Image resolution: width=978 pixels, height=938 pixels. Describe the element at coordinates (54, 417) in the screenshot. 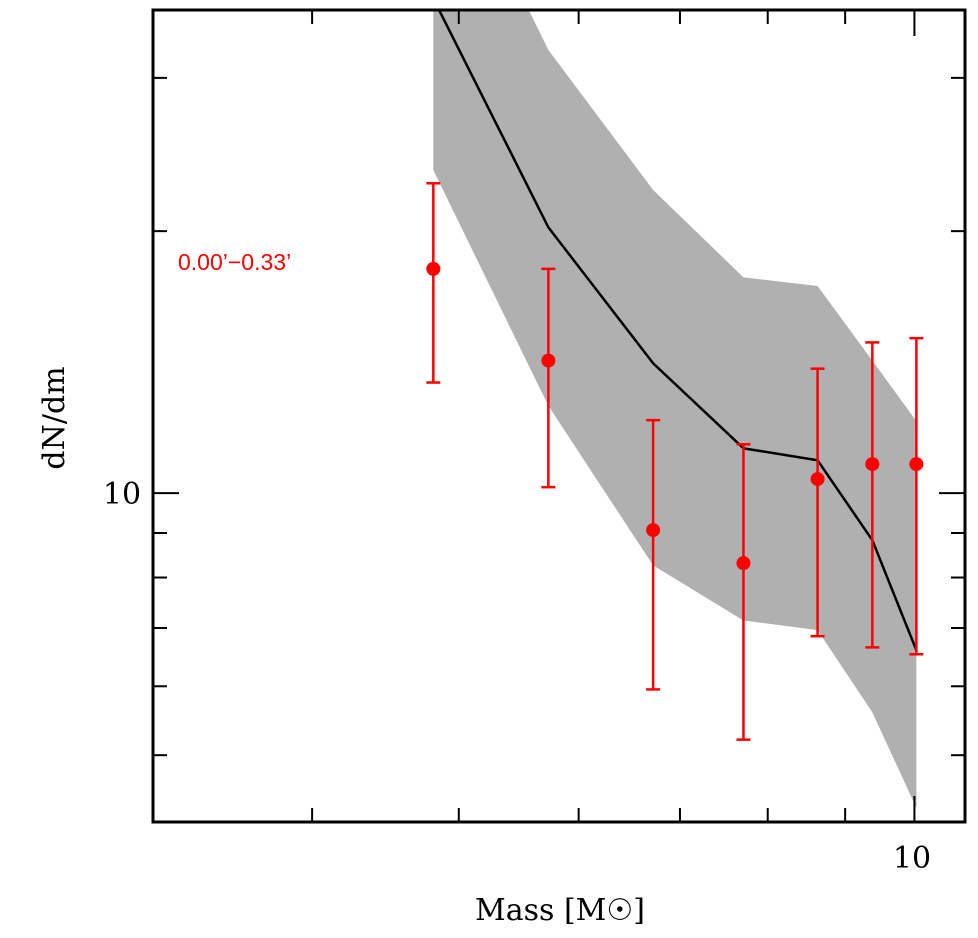

I see `y-axis-title: dN/dm` at that location.